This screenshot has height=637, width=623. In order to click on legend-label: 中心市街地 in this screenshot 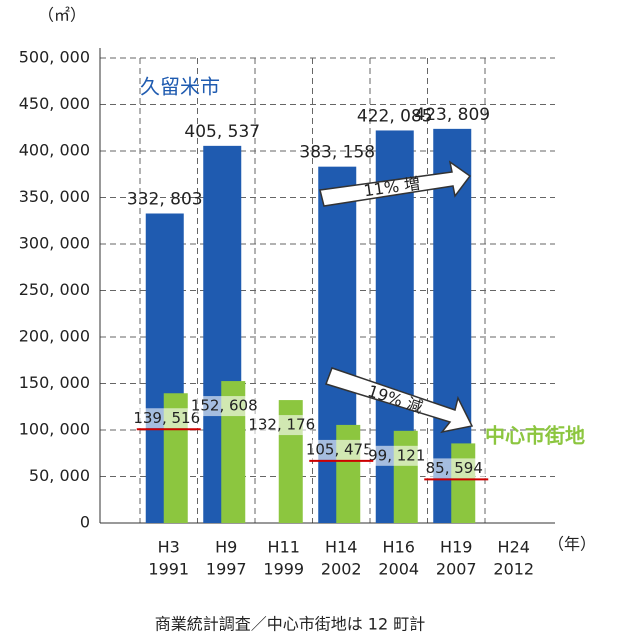, I will do `click(535, 436)`.